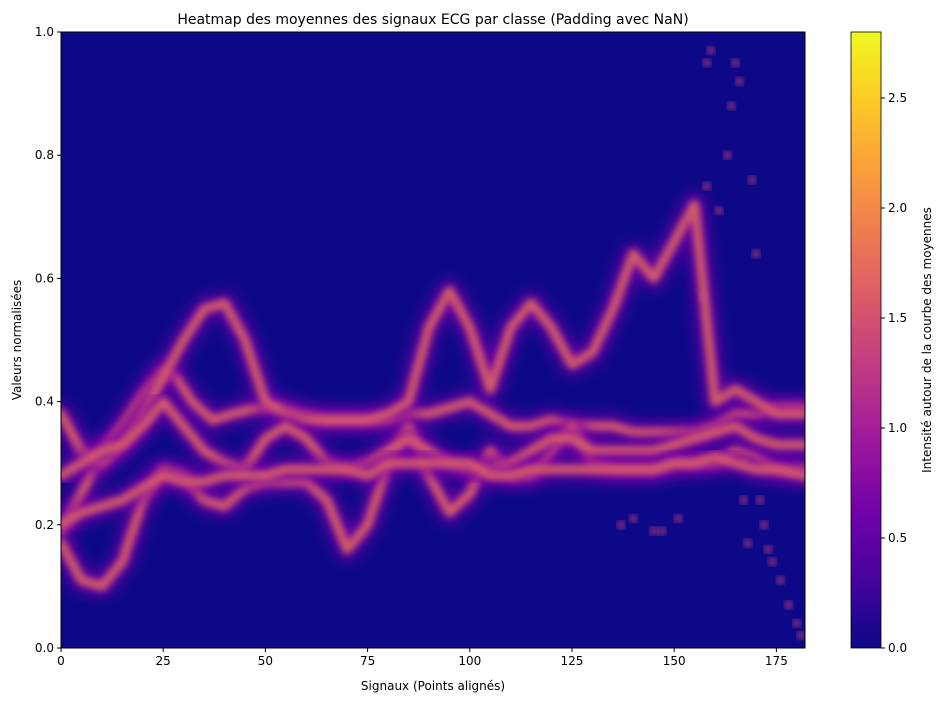 This screenshot has width=944, height=702. I want to click on colorbar-tick-label-0: 0.0, so click(897, 648).